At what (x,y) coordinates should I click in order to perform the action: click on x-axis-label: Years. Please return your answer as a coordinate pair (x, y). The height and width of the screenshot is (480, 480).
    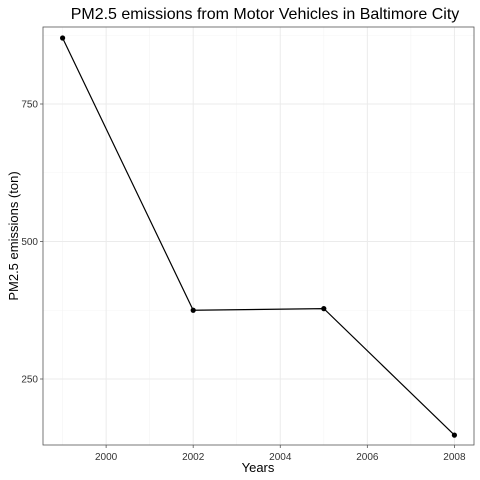
    Looking at the image, I should click on (258, 467).